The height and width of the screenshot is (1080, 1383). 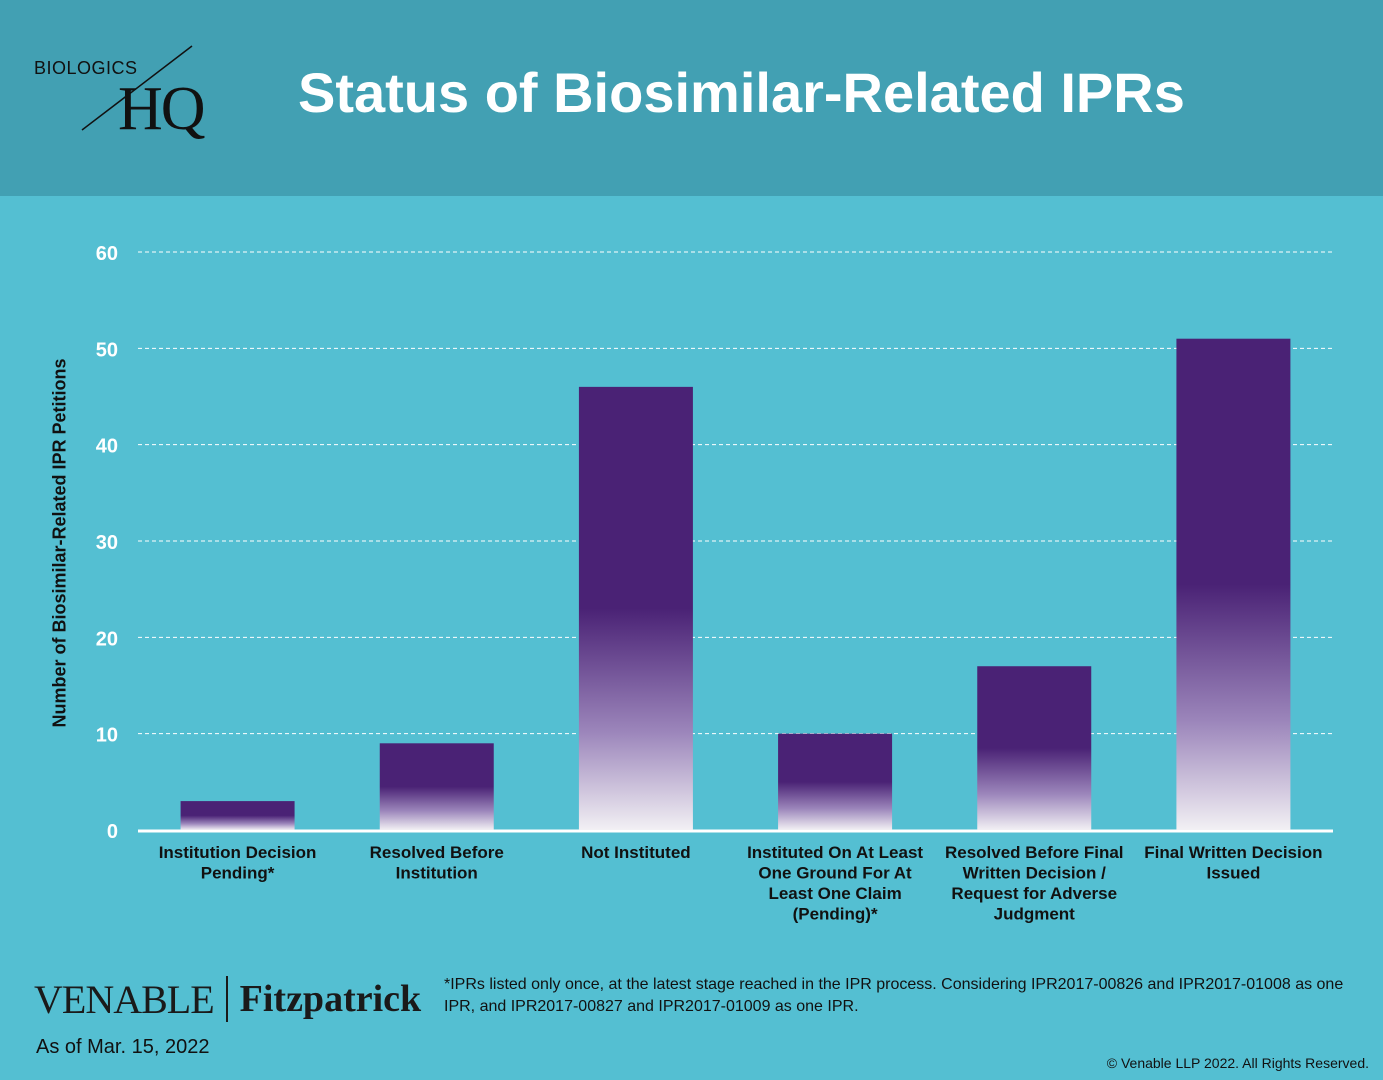 What do you see at coordinates (437, 852) in the screenshot?
I see `x-tick-label: Resolved Before` at bounding box center [437, 852].